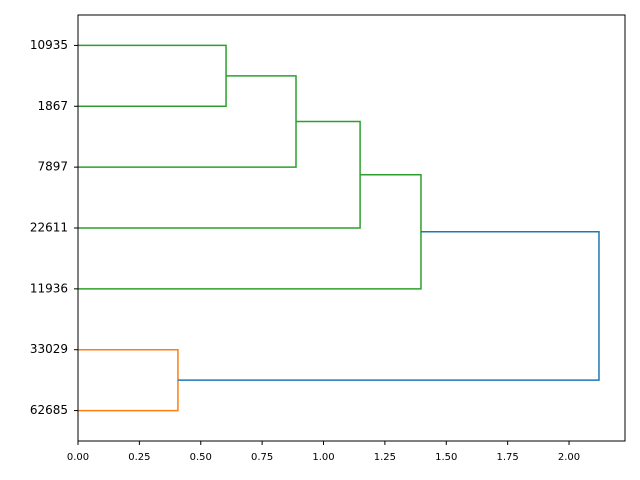 This screenshot has height=480, width=640. Describe the element at coordinates (52, 106) in the screenshot. I see `leaf-label: 1867` at that location.